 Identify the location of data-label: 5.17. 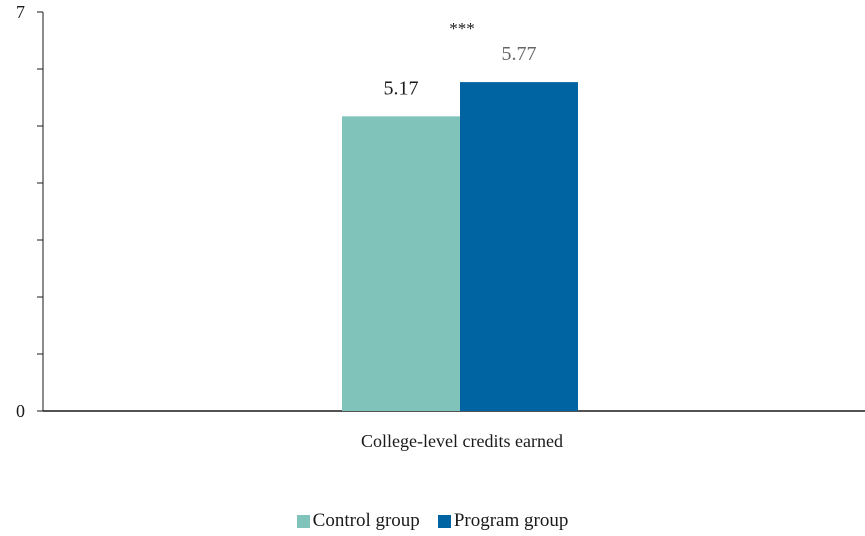
(401, 88).